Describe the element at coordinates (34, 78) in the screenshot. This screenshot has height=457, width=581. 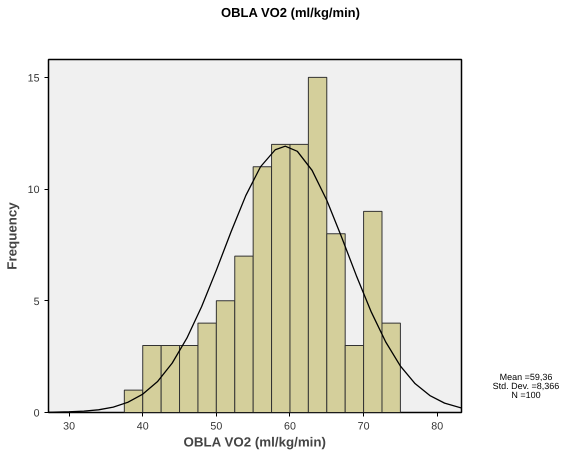
I see `y-tick-label: 15` at that location.